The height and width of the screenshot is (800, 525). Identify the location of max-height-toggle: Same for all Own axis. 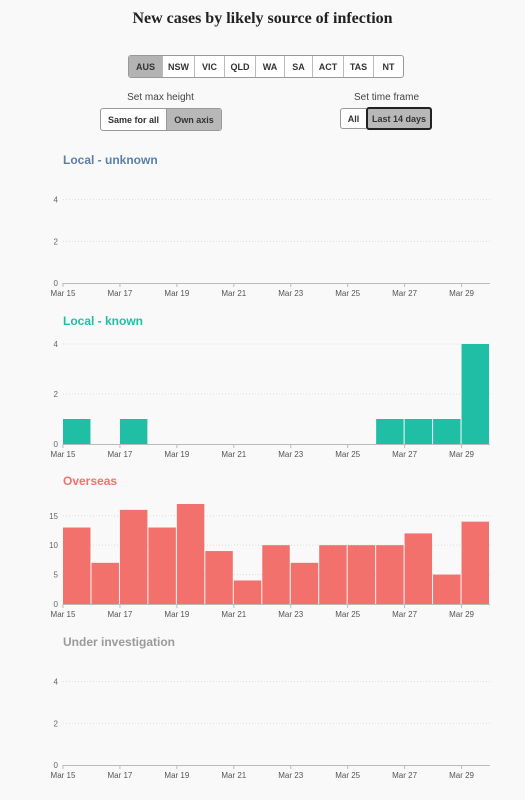
(161, 119).